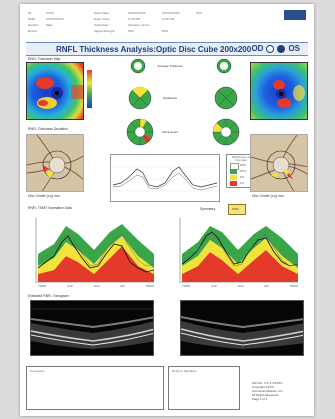 The height and width of the screenshot is (419, 335). I want to click on os-thickness-map, so click(279, 91).